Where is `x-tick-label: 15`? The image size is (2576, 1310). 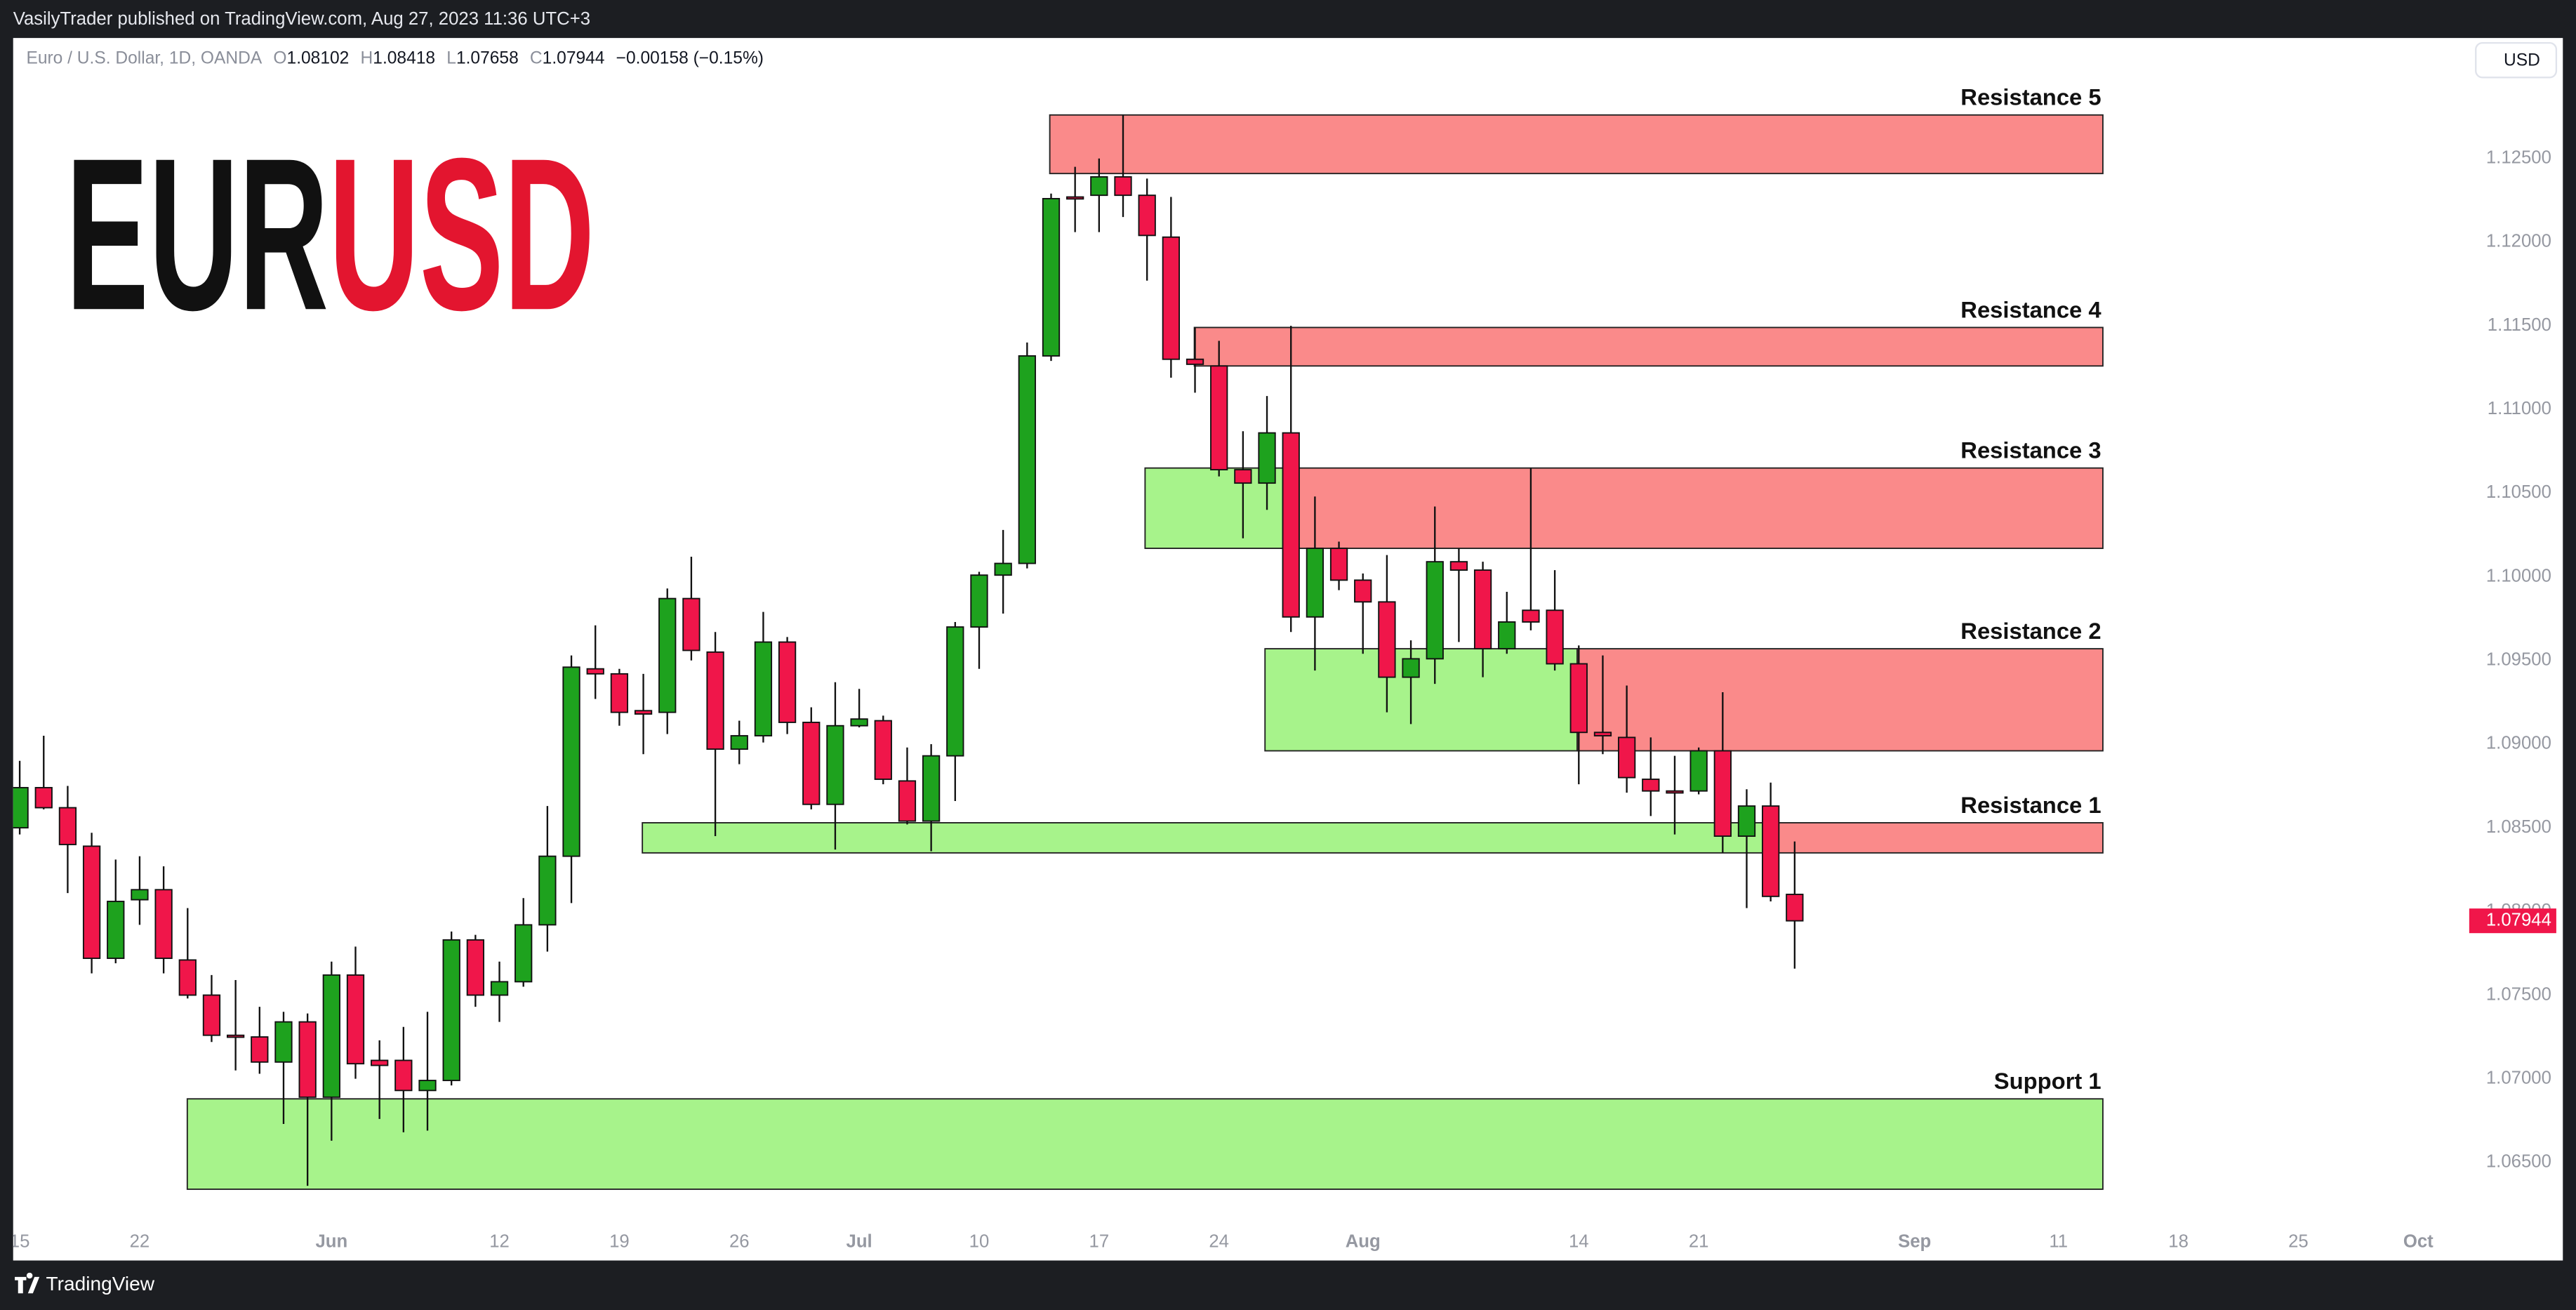 x-tick-label: 15 is located at coordinates (20, 1242).